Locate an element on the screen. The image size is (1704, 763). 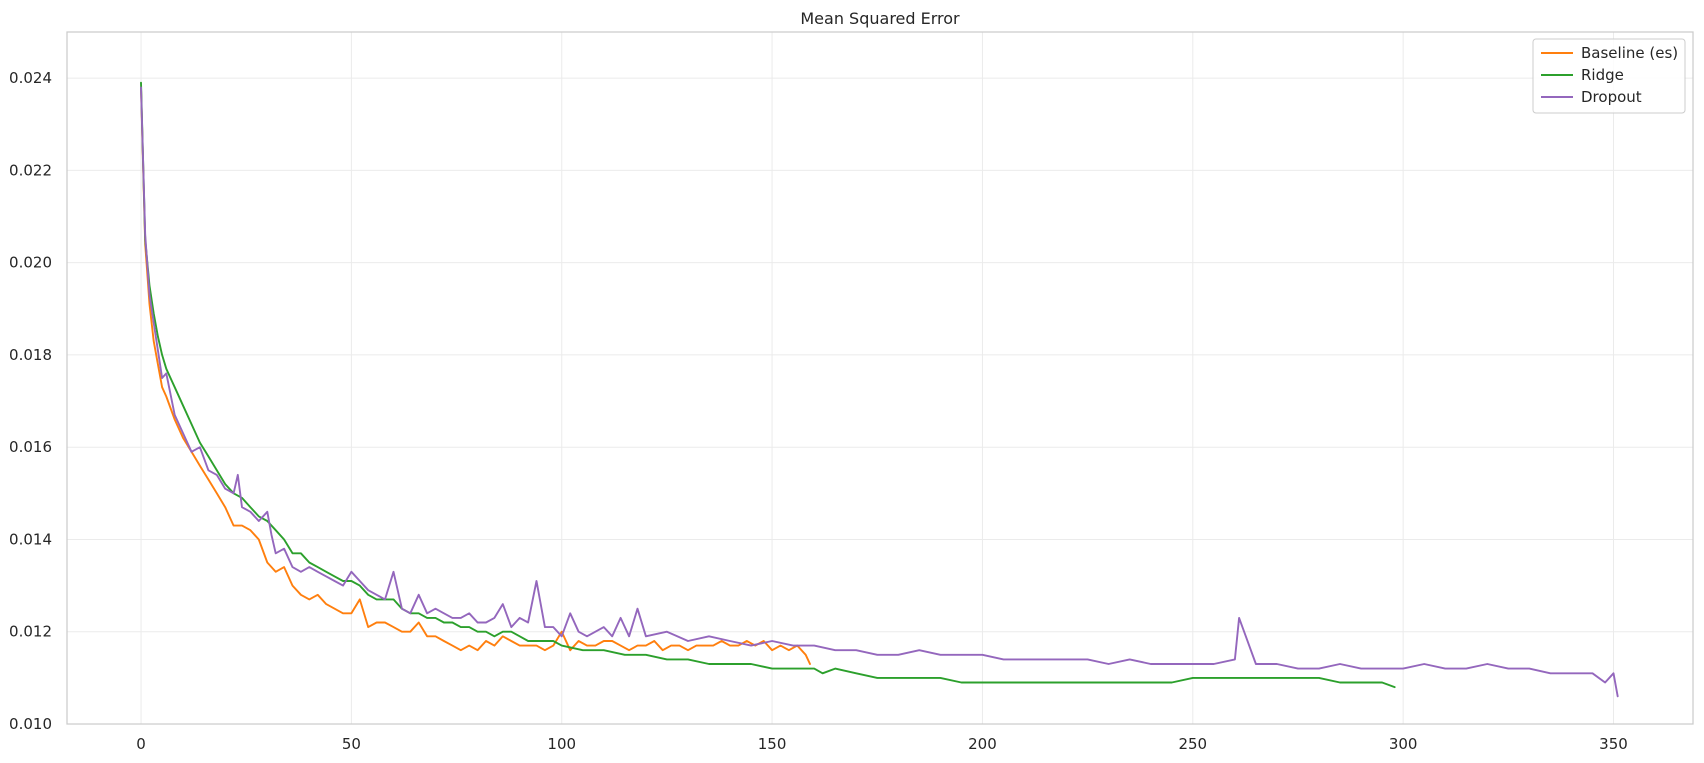
y-tick-label: 0.020 is located at coordinates (30, 263).